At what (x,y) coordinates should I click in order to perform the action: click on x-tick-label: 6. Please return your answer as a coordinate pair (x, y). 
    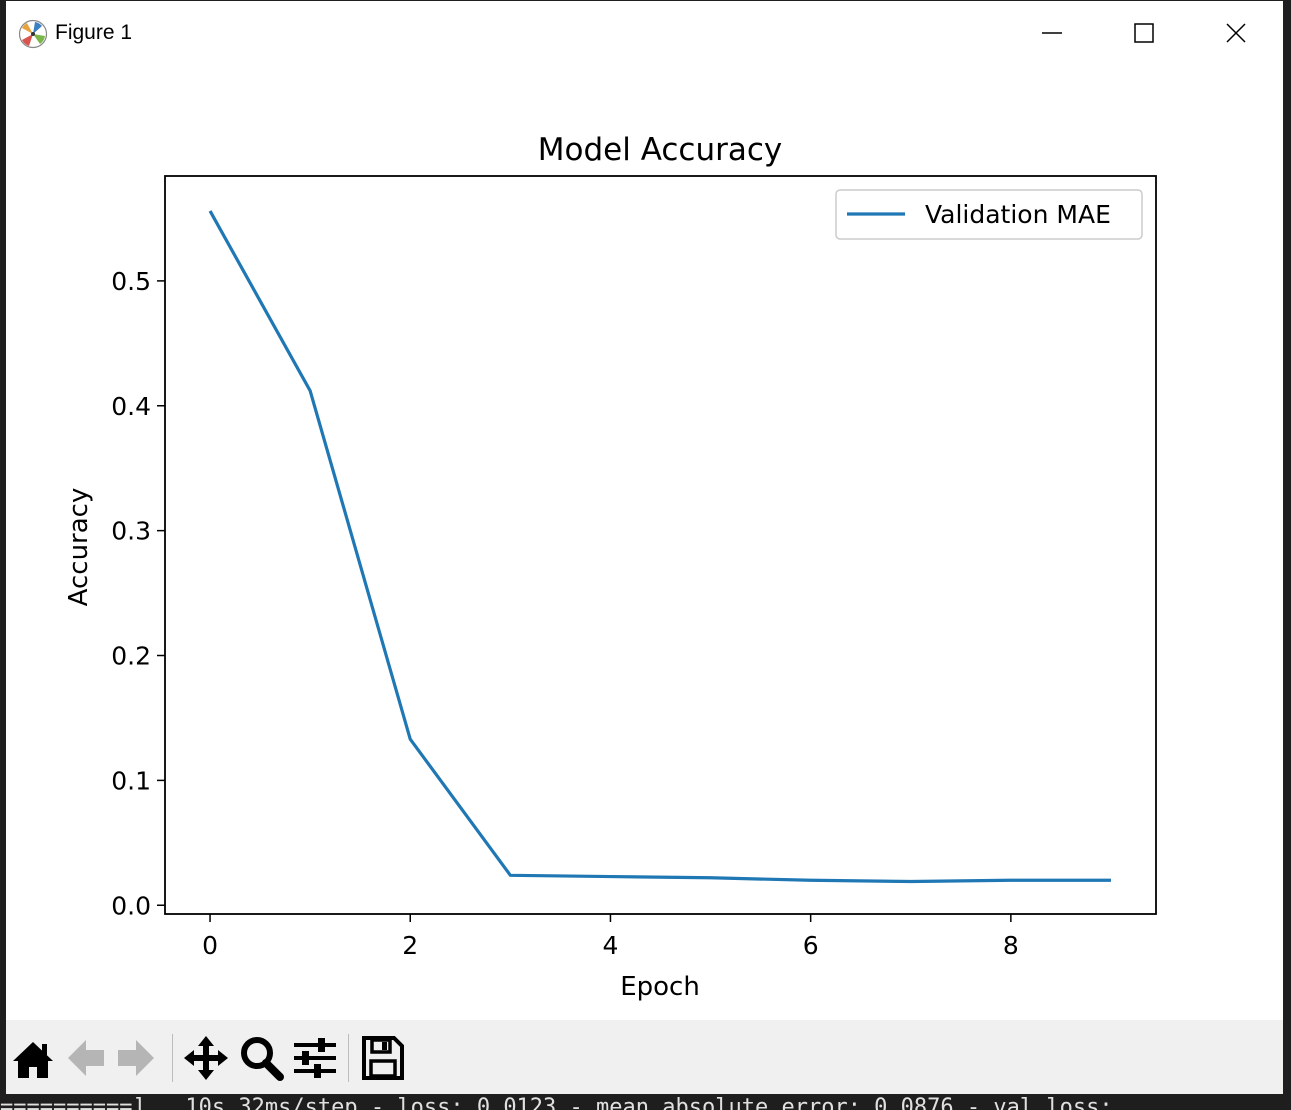
    Looking at the image, I should click on (811, 945).